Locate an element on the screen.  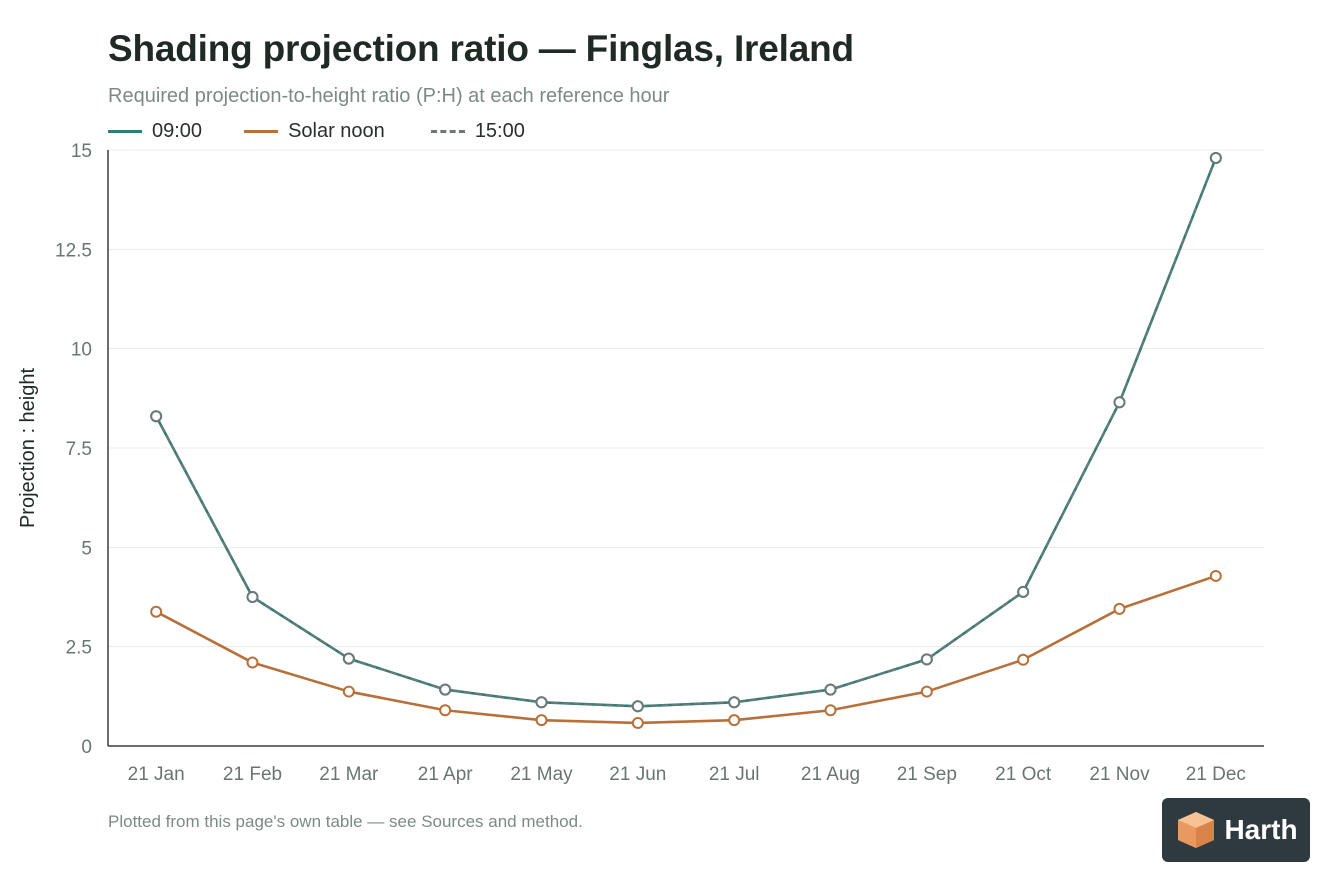
x-tick-label: 21 Apr is located at coordinates (446, 774).